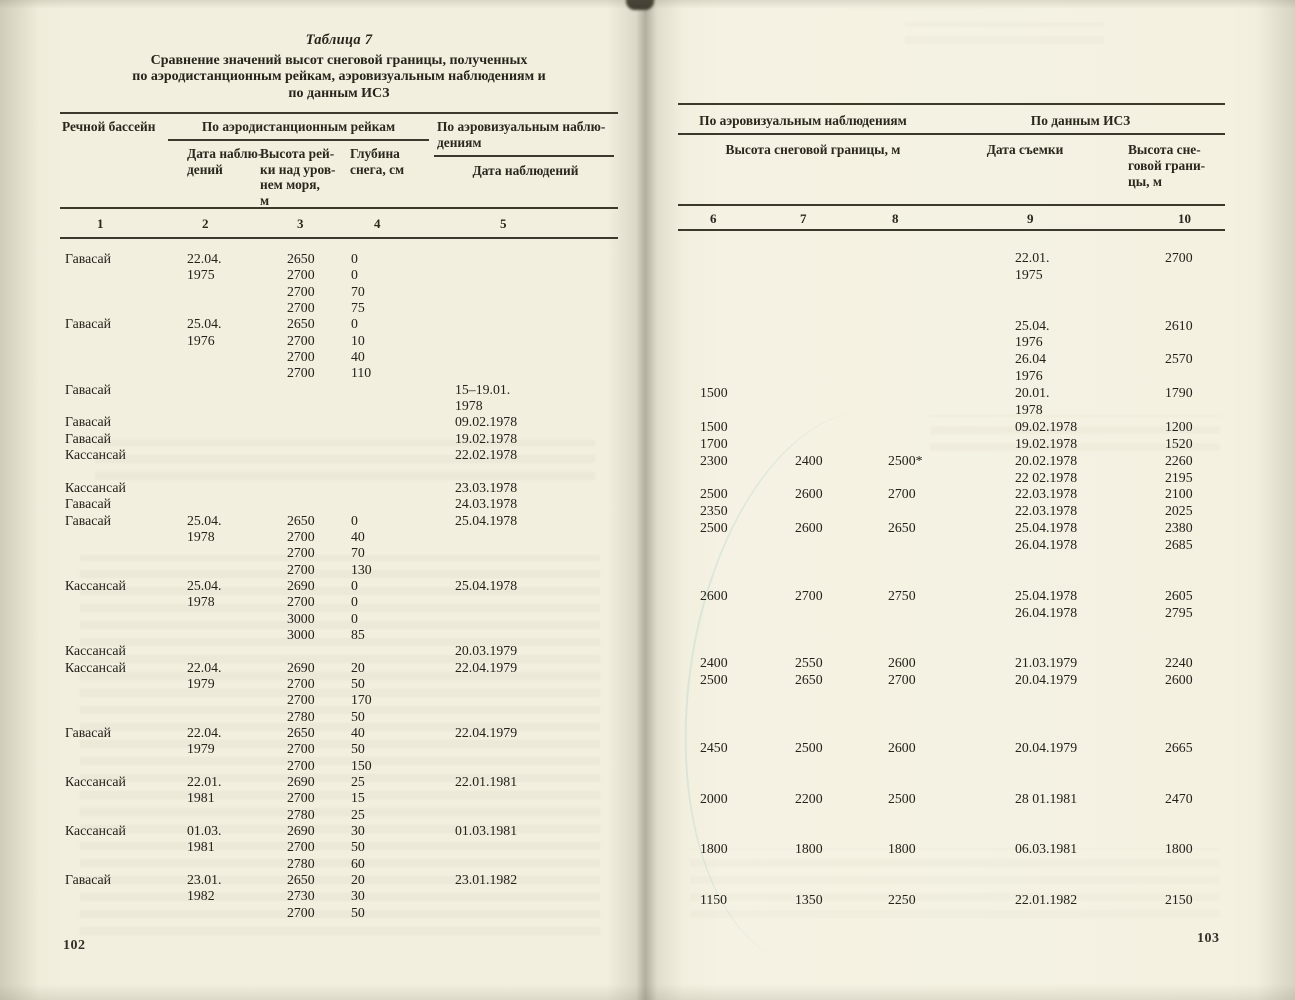 This screenshot has width=1295, height=1000. Describe the element at coordinates (358, 634) in the screenshot. I see `table-cell: 85` at that location.